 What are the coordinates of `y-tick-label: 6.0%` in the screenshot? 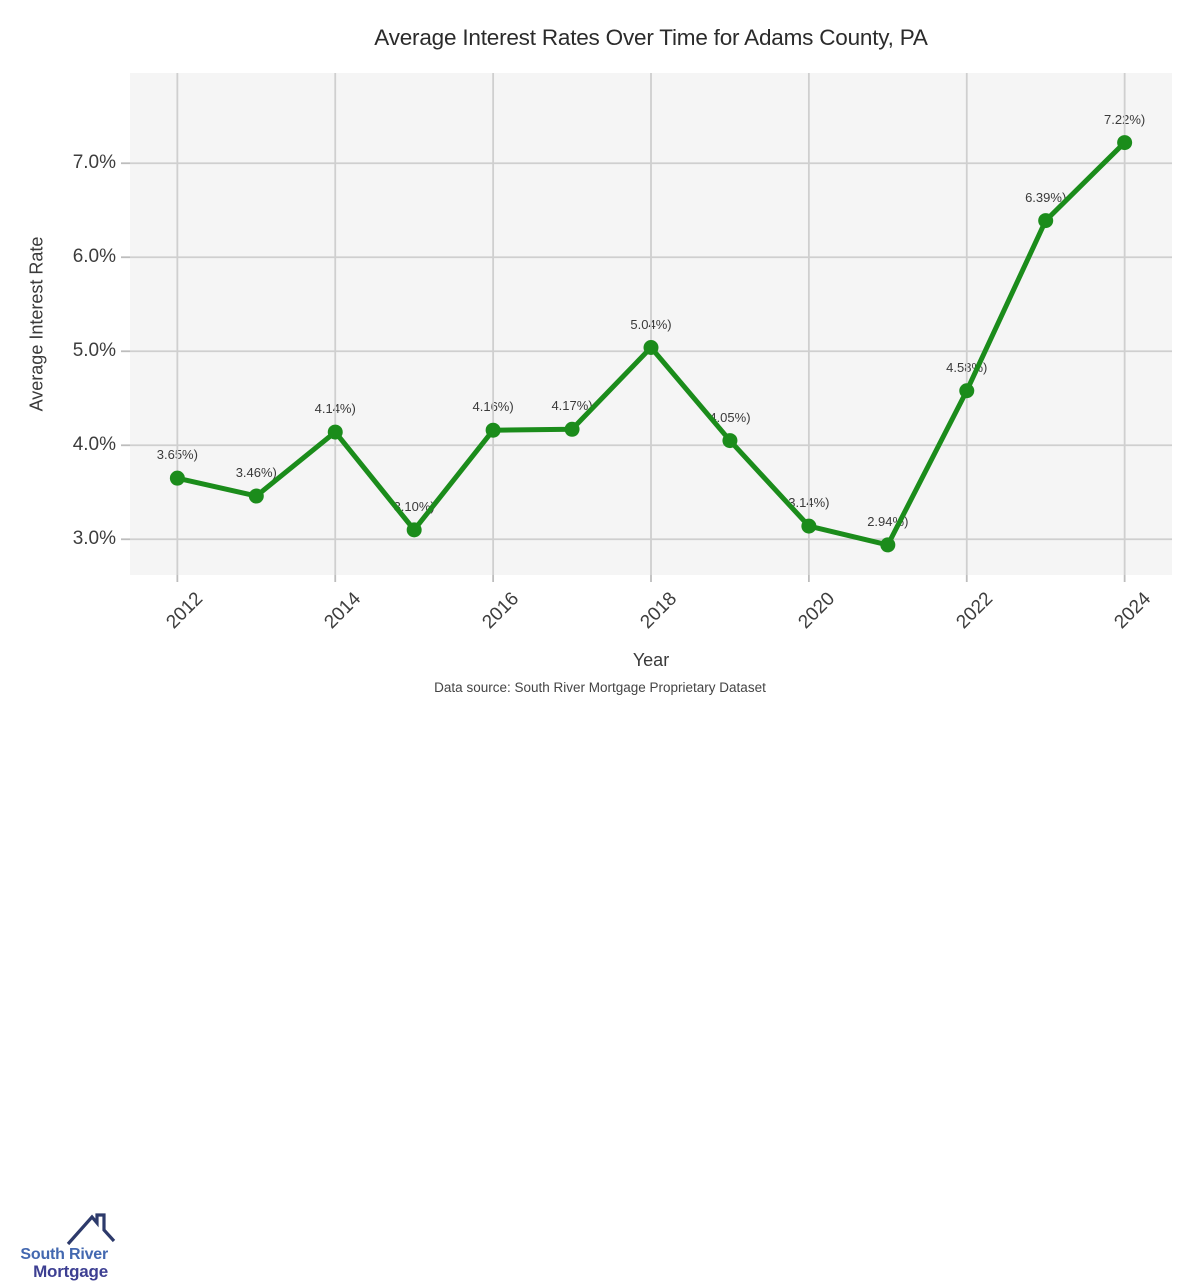 It's located at (94, 257).